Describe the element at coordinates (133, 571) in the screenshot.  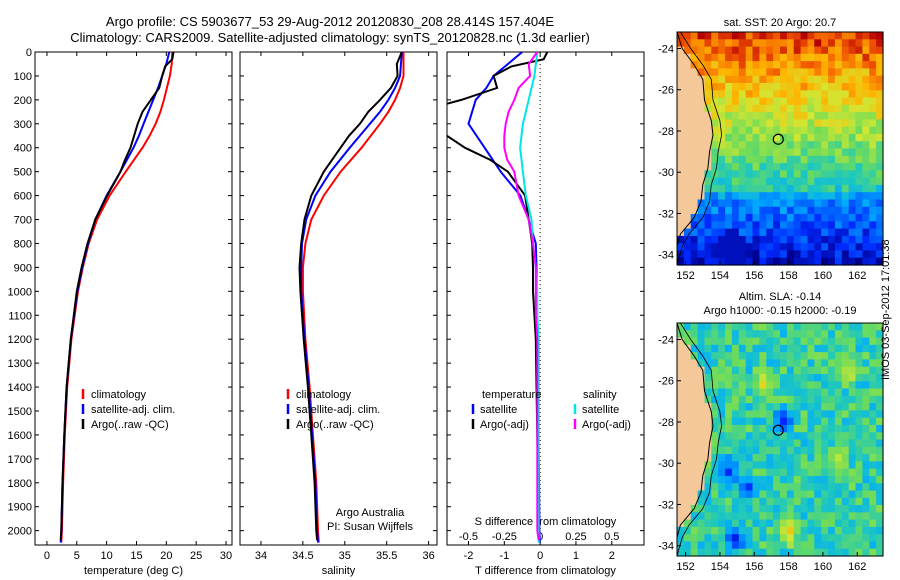
I see `x-axis-label-temperature: temperature (deg C)` at that location.